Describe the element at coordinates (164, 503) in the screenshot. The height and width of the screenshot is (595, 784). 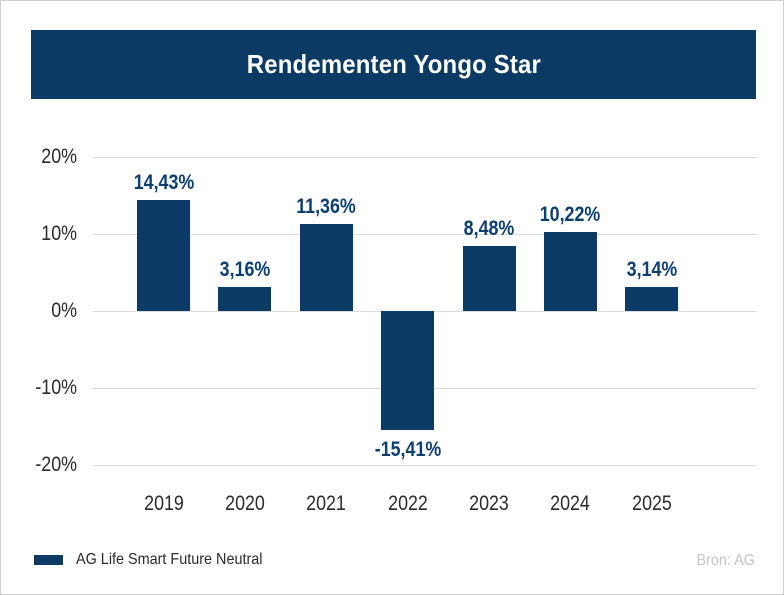
I see `x-axis-tick-label: 2019` at that location.